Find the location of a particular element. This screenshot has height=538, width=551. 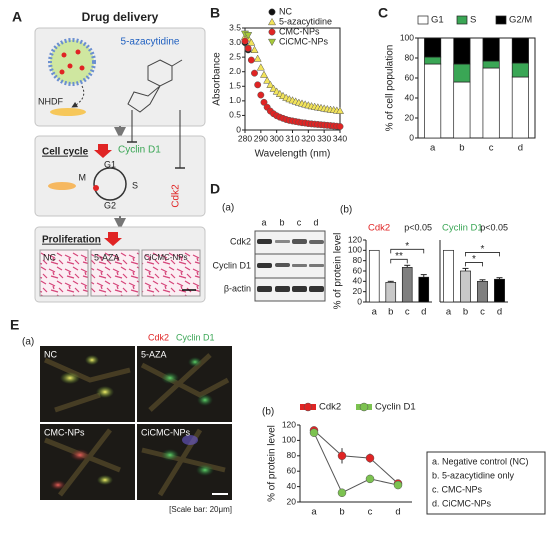

chart-note: p<0.05 is located at coordinates (494, 227).